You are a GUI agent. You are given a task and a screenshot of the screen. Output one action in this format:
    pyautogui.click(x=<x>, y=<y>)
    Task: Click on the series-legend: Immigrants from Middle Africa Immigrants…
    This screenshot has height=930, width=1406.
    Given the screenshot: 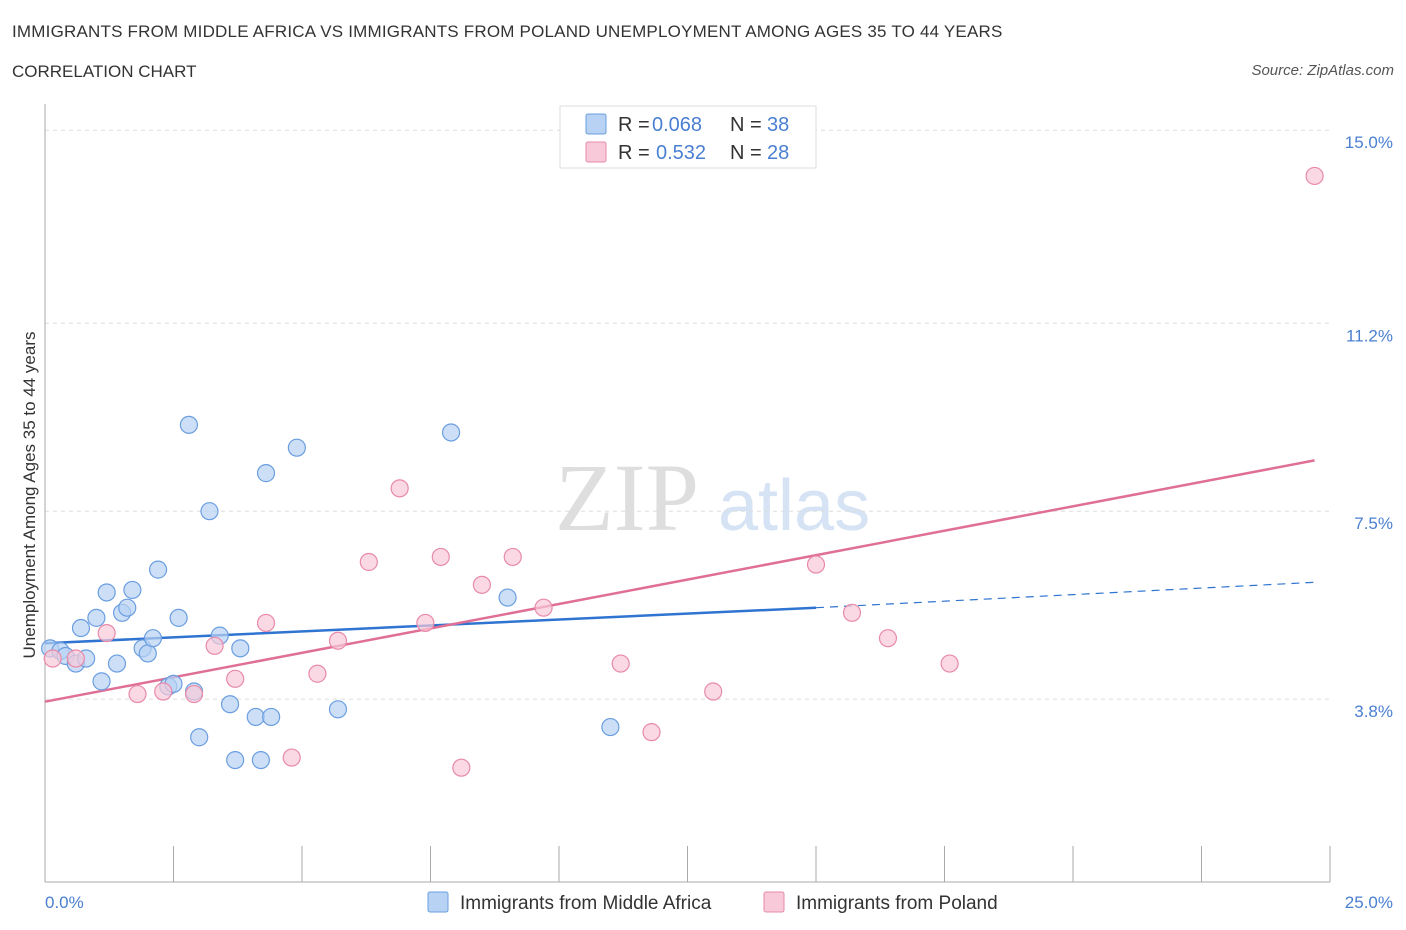 What is the action you would take?
    pyautogui.click(x=712, y=902)
    